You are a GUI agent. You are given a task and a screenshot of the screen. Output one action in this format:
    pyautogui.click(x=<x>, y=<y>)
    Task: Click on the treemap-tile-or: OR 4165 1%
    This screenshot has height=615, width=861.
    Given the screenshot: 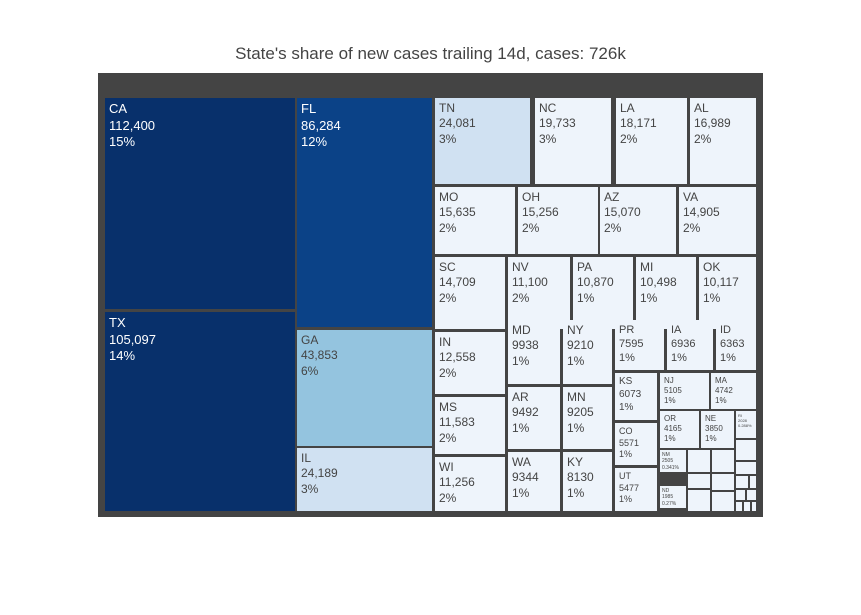 What is the action you would take?
    pyautogui.click(x=679, y=429)
    